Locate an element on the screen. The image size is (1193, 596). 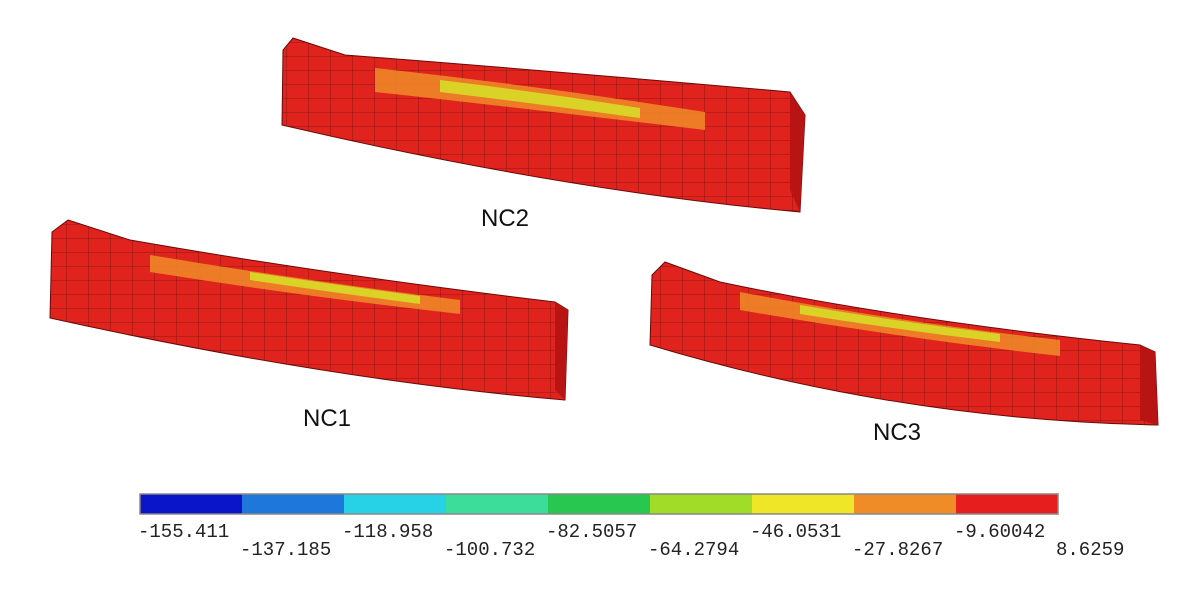
legend-label: -27.8267 is located at coordinates (897, 550).